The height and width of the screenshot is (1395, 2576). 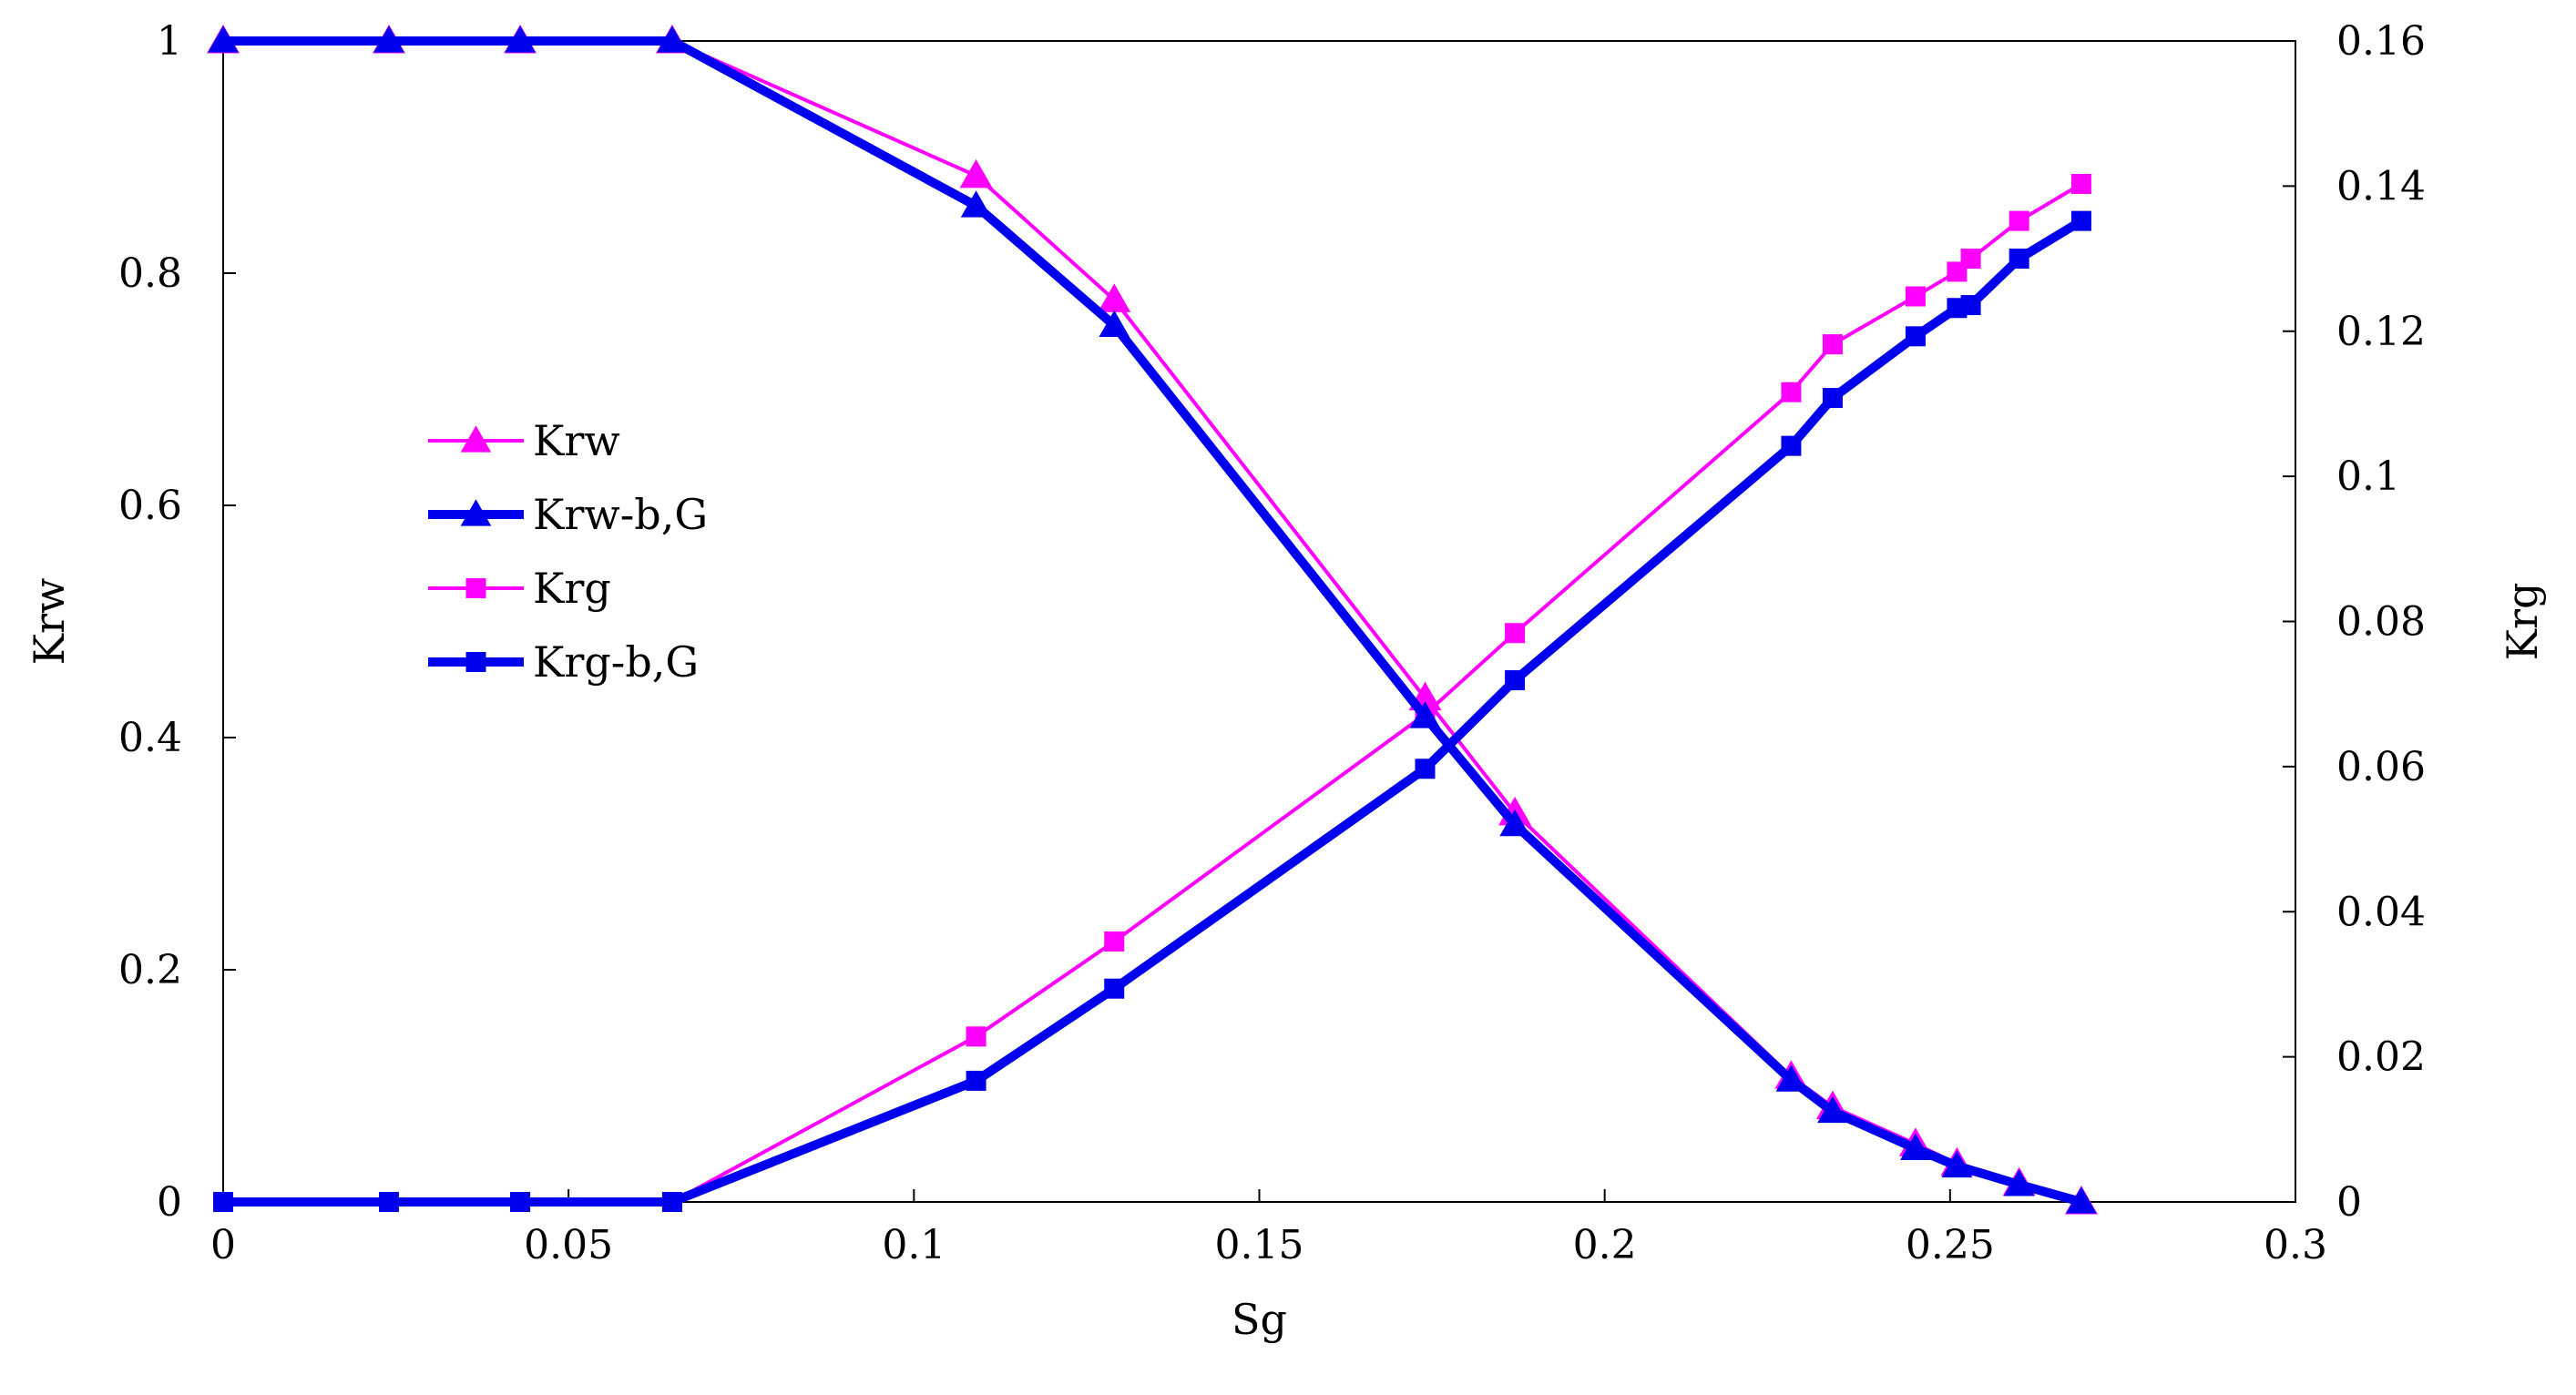 I want to click on y-axis-left: 0 0.2 0.4 0.6 0.8 1, so click(x=177, y=622).